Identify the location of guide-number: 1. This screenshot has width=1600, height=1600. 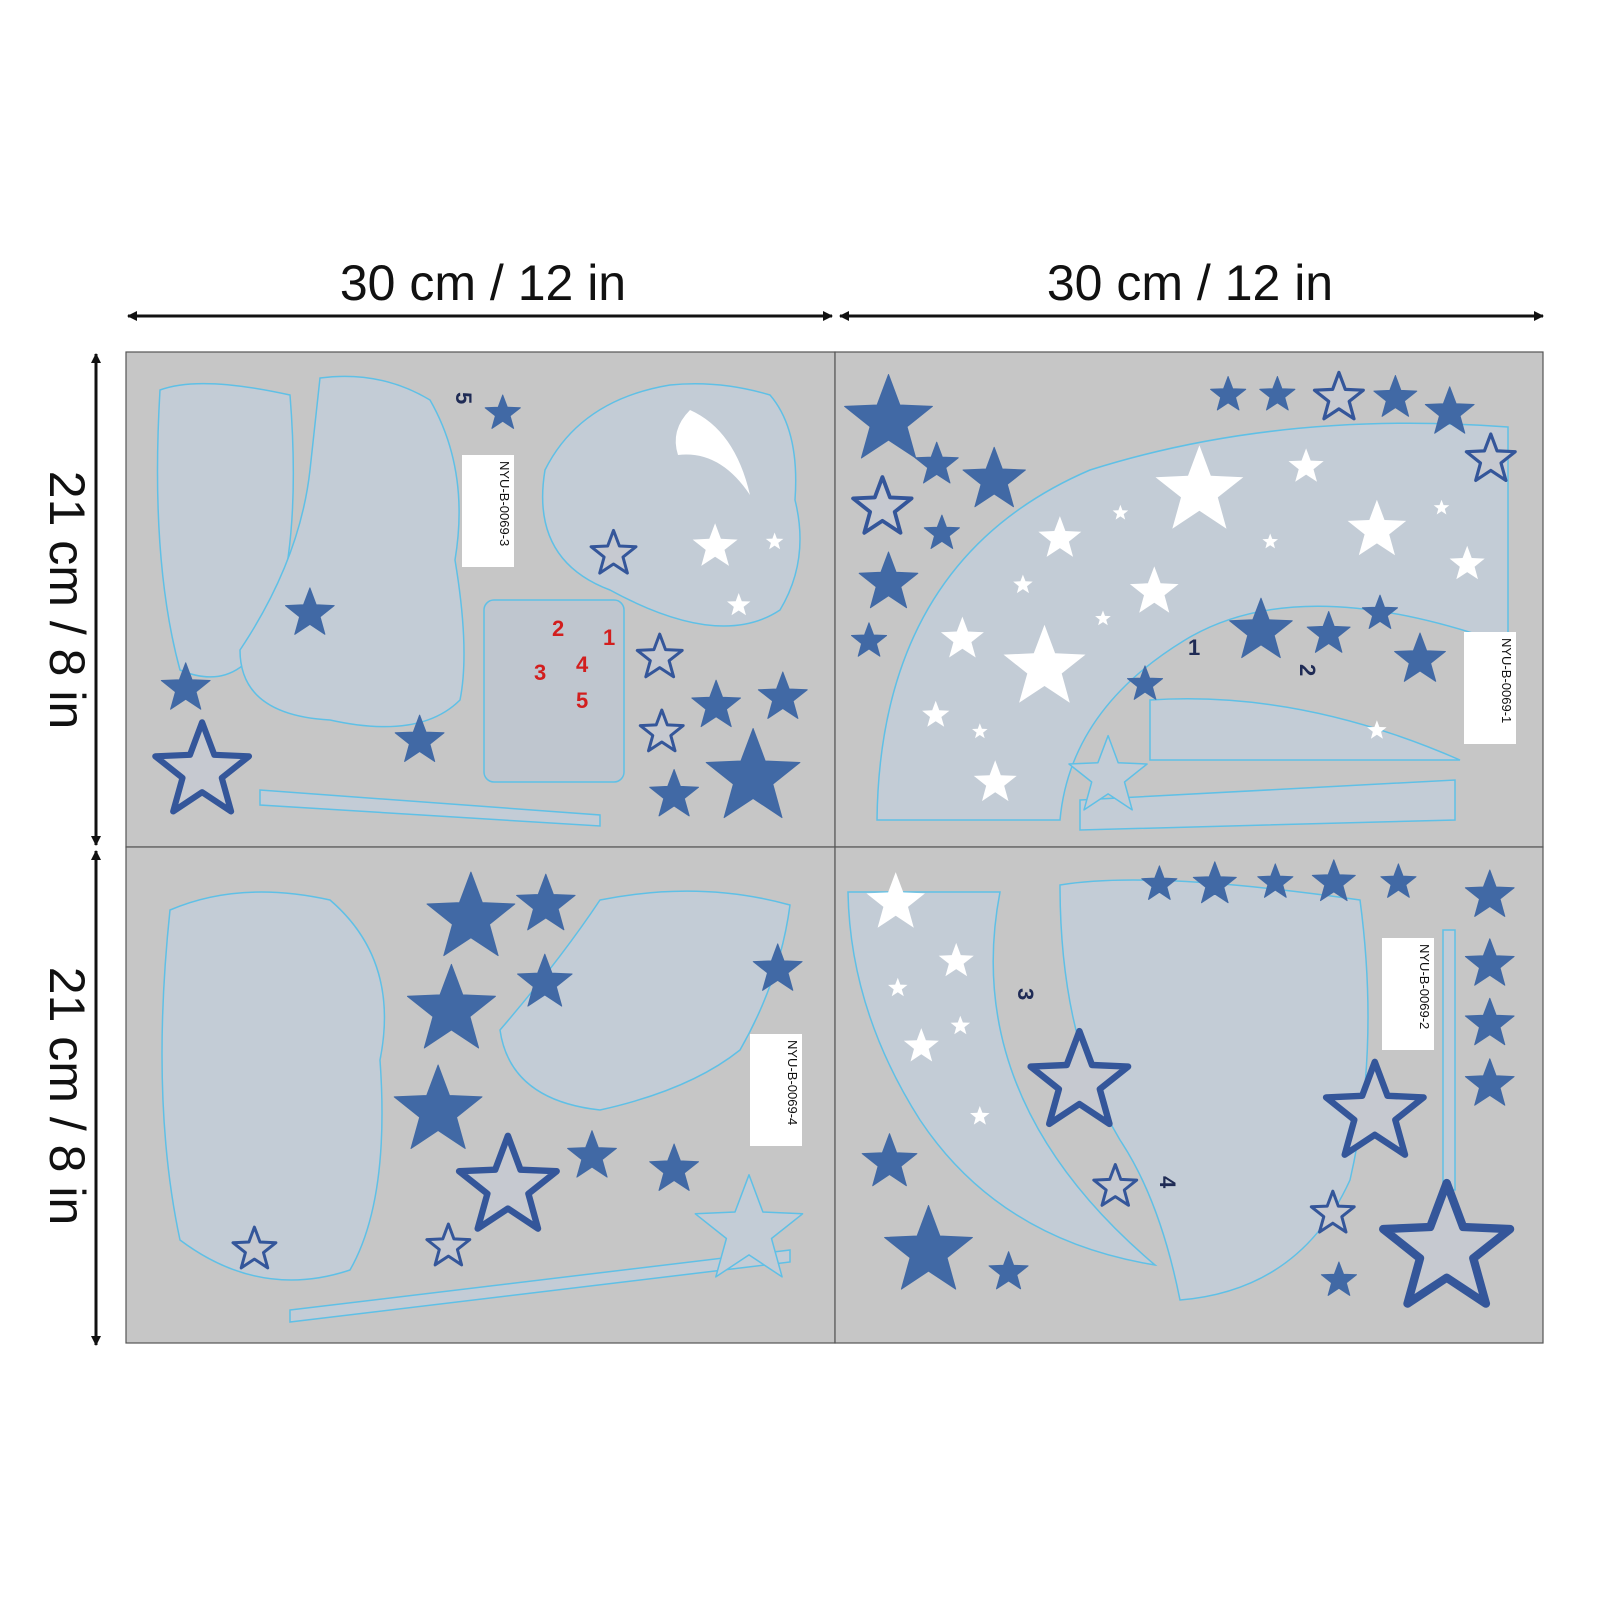
(609, 637).